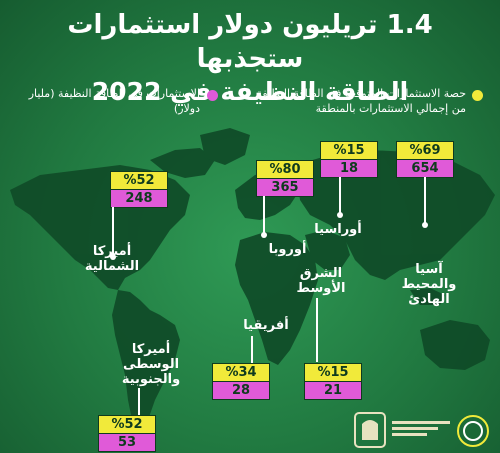  What do you see at coordinates (266, 325) in the screenshot?
I see `region-label-africa: أفريقيا` at bounding box center [266, 325].